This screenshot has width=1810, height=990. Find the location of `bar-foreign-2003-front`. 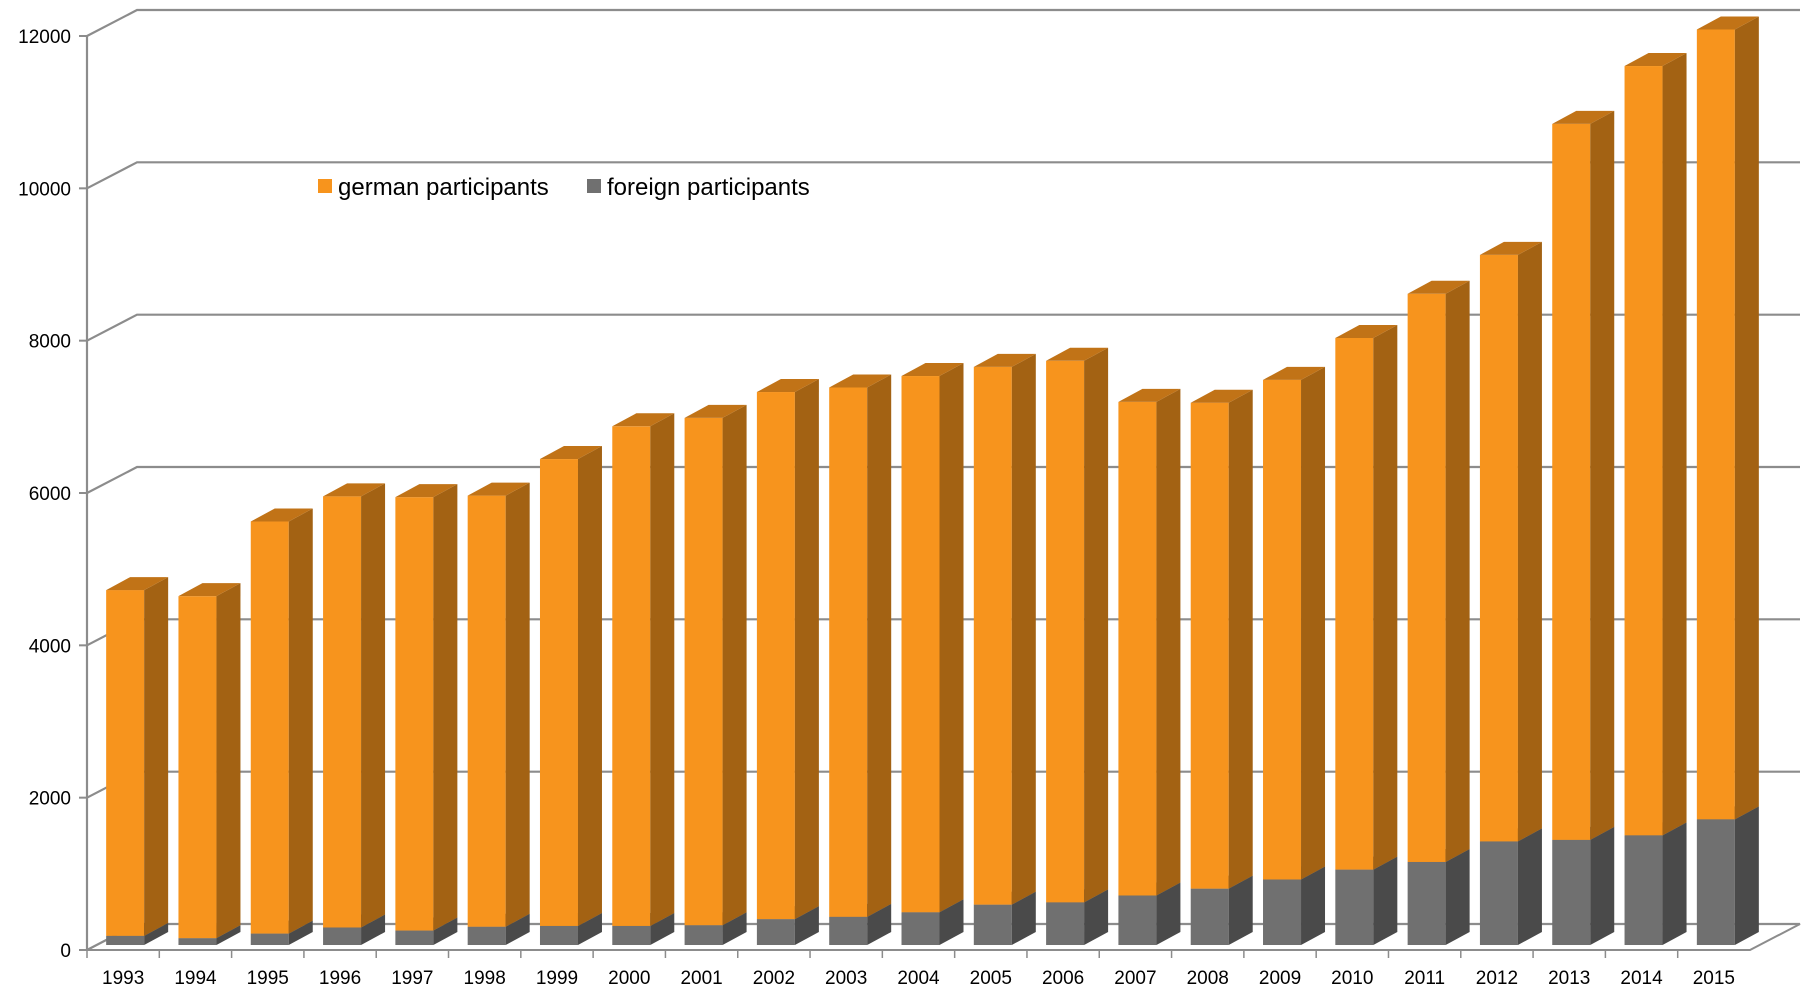

bar-foreign-2003-front is located at coordinates (848, 930).